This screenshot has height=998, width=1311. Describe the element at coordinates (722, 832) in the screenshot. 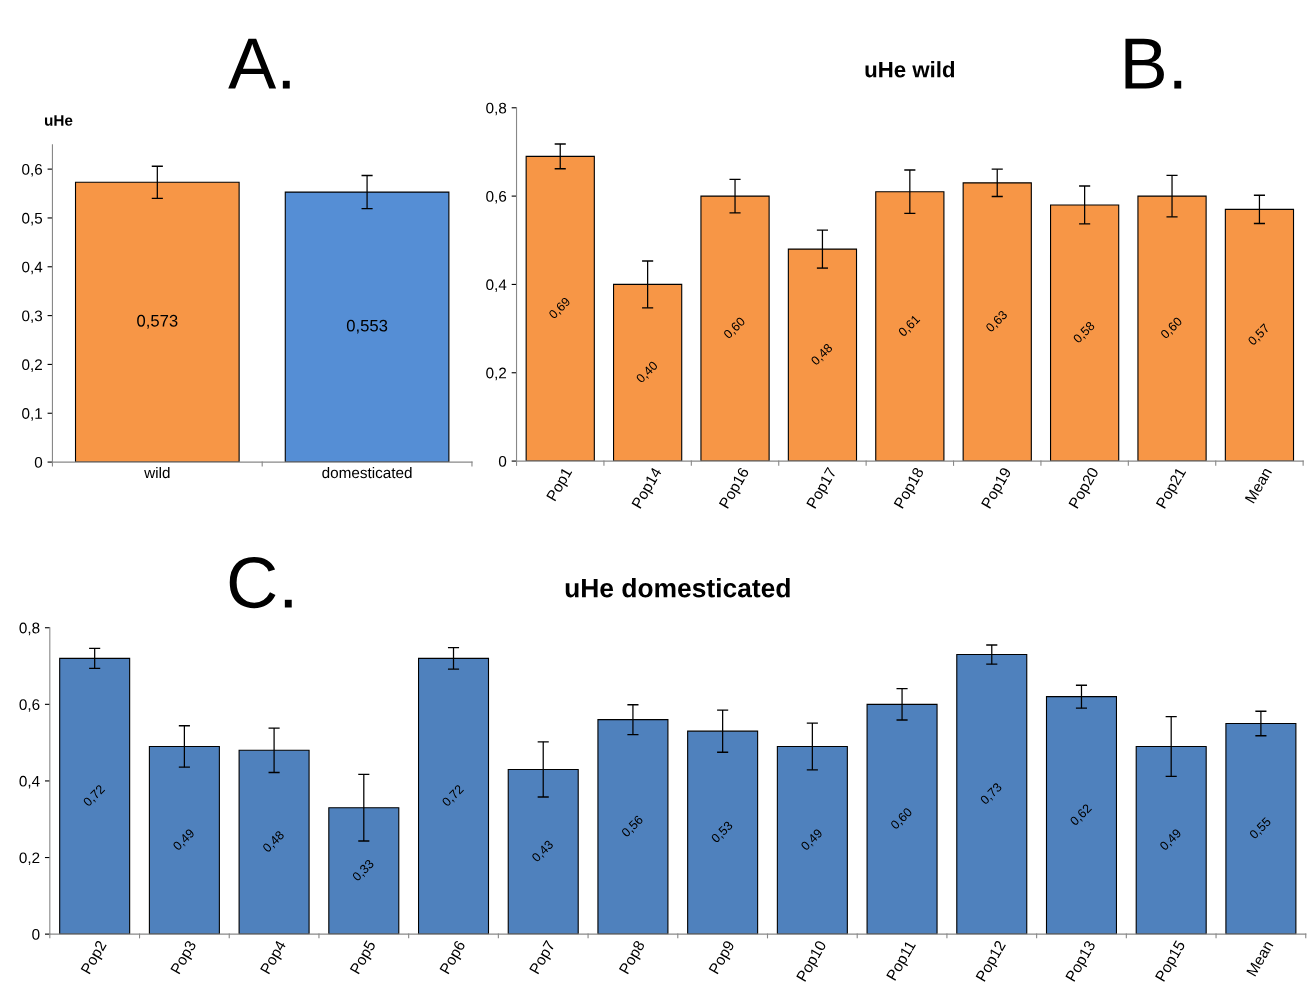

I see `data-label: 0,53` at that location.